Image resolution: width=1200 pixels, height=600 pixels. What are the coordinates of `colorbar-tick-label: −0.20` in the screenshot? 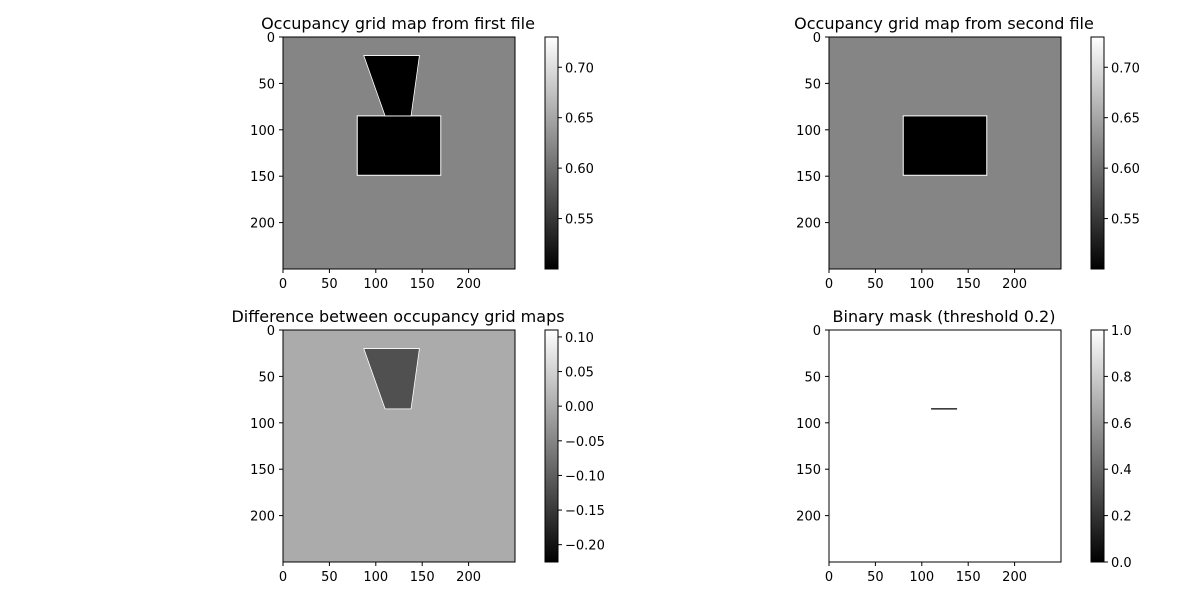 It's located at (585, 546).